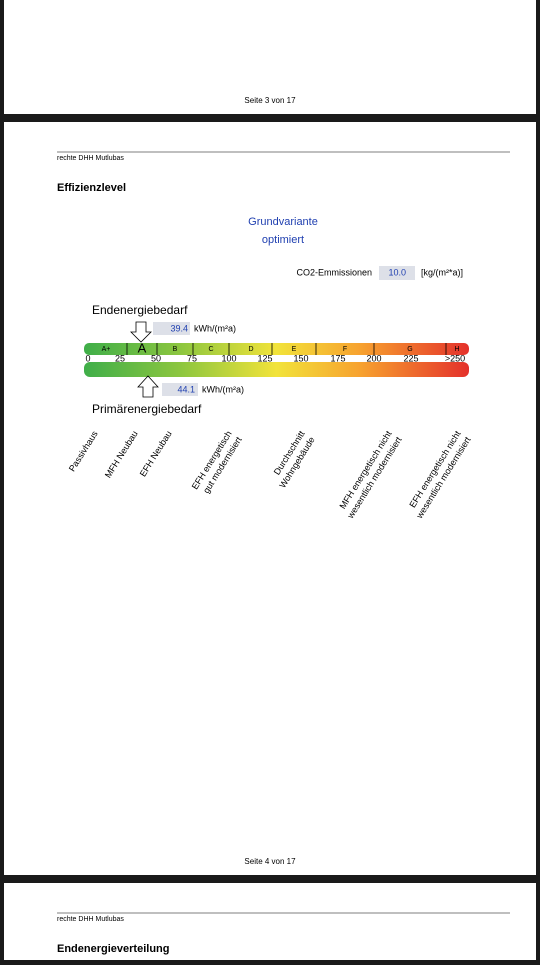 This screenshot has width=540, height=965. Describe the element at coordinates (250, 349) in the screenshot. I see `class-label: D` at that location.